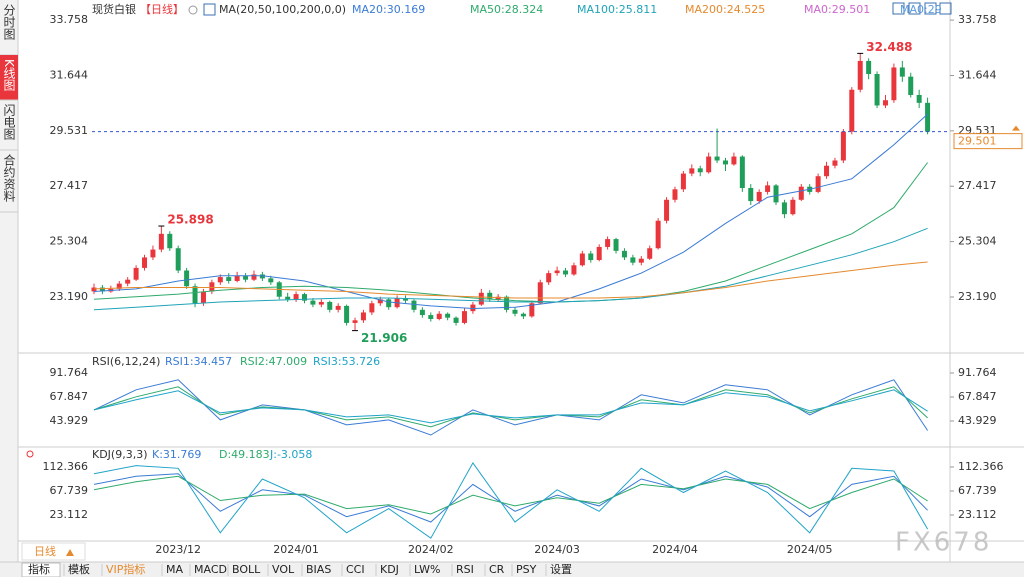 Image resolution: width=1024 pixels, height=577 pixels. Describe the element at coordinates (45, 551) in the screenshot. I see `period-button: 日线` at that location.